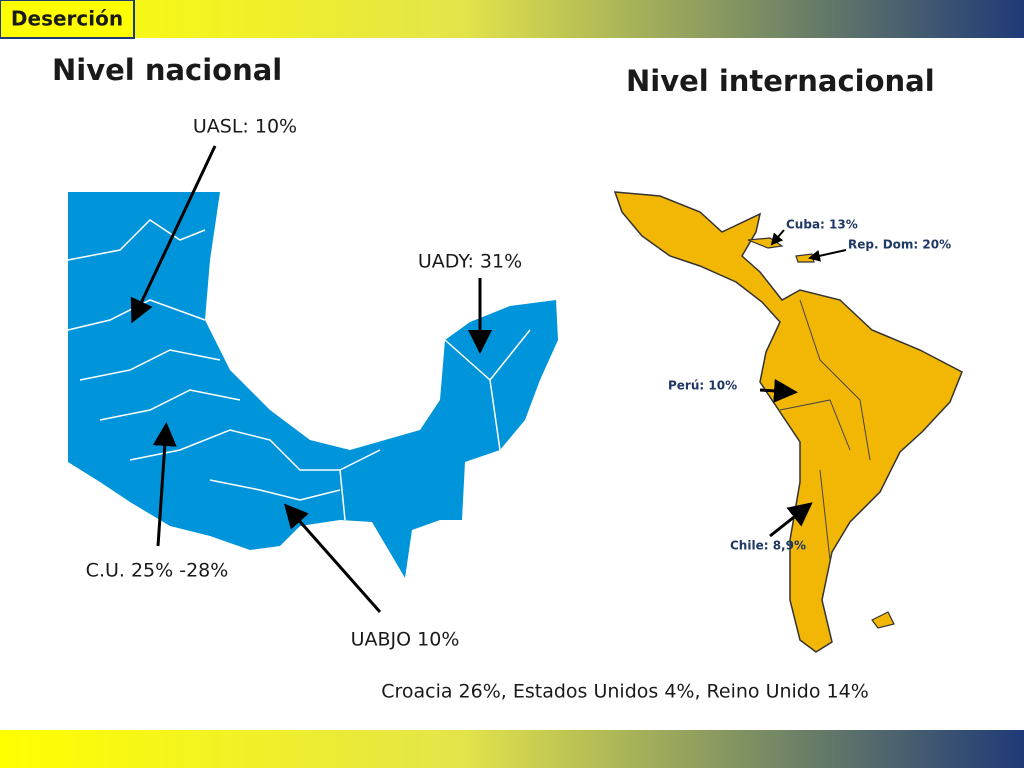 The height and width of the screenshot is (768, 1024). Describe the element at coordinates (157, 571) in the screenshot. I see `label-cu: C.U. 25% -28%` at that location.